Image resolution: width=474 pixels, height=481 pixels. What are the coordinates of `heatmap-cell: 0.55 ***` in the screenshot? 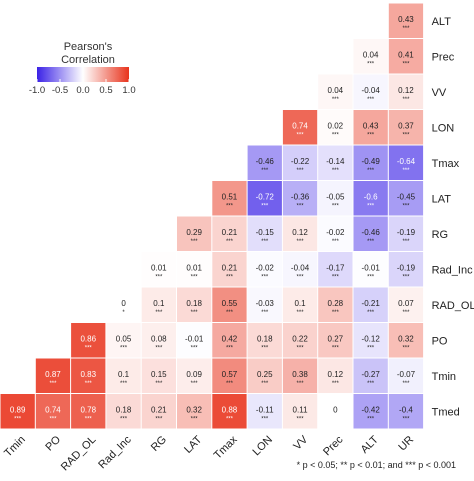 It's located at (229, 304).